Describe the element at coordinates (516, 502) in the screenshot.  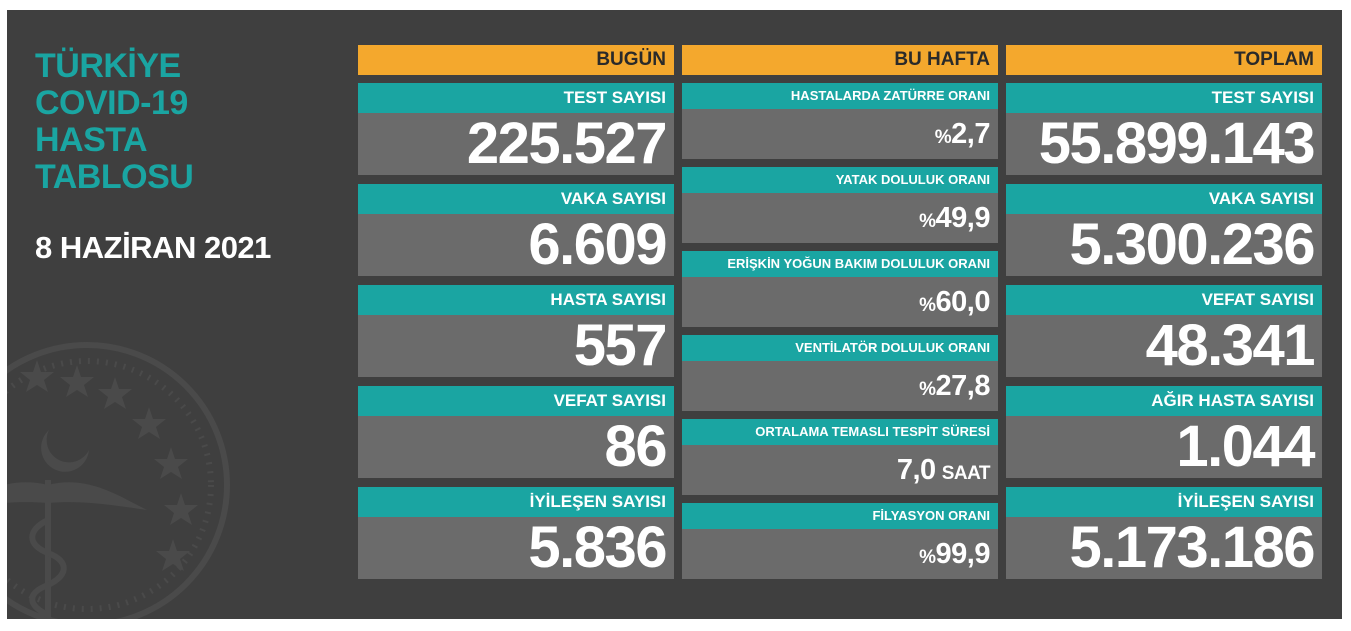
I see `today-recovered-label: İYİLEŞEN SAYISI` at that location.